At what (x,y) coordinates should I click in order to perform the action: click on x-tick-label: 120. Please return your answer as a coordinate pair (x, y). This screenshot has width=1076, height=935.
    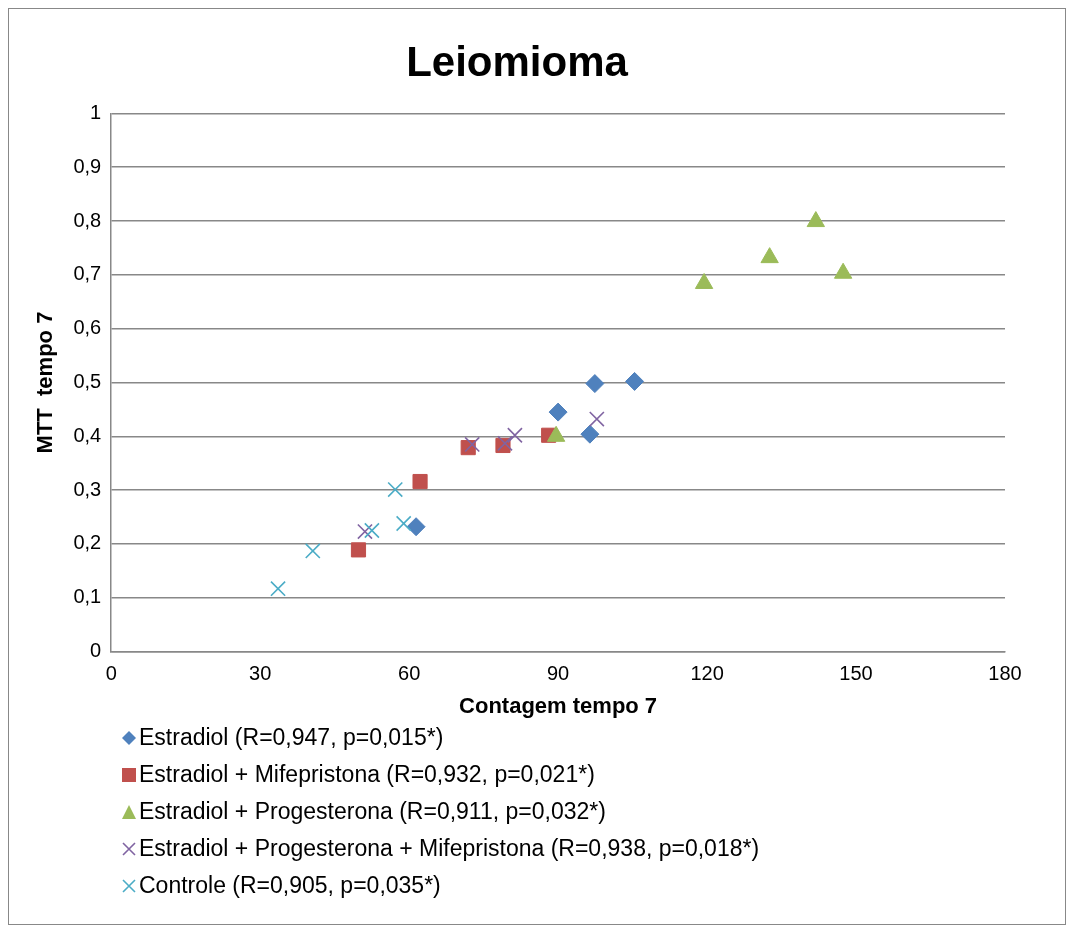
    Looking at the image, I should click on (707, 673).